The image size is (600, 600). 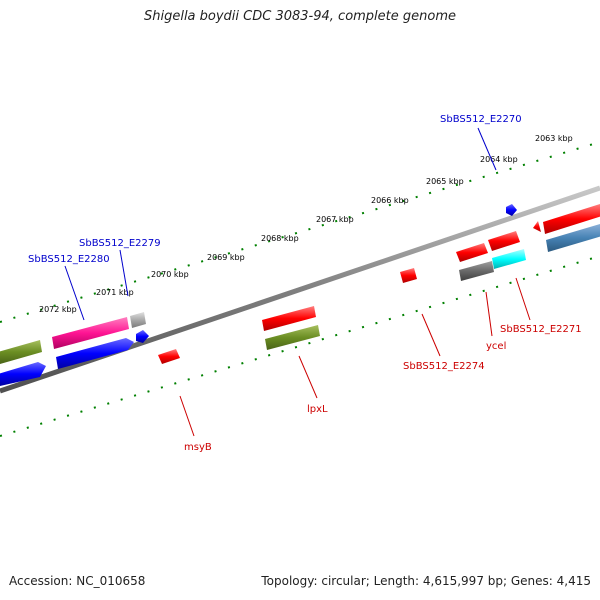 I want to click on tick-label: 2063 kbp, so click(x=554, y=138).